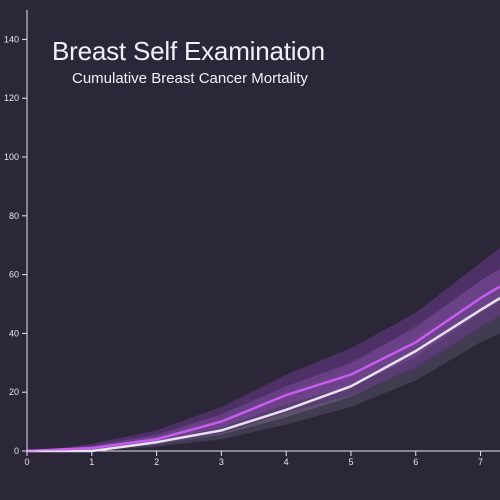 The height and width of the screenshot is (500, 500). What do you see at coordinates (11, 98) in the screenshot?
I see `y-tick-label: 120` at bounding box center [11, 98].